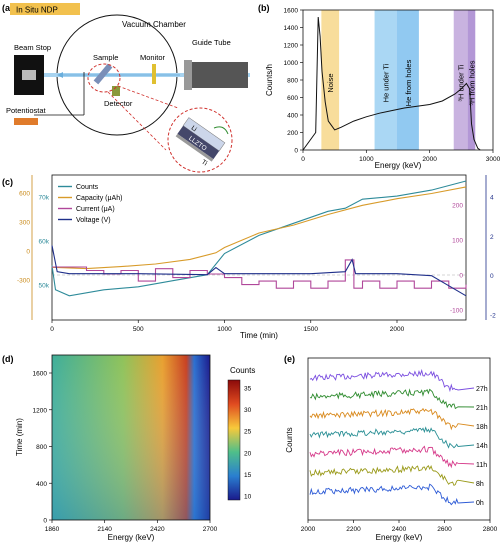 The height and width of the screenshot is (550, 504). What do you see at coordinates (8, 359) in the screenshot?
I see `panel-d-letter: (d)` at bounding box center [8, 359].